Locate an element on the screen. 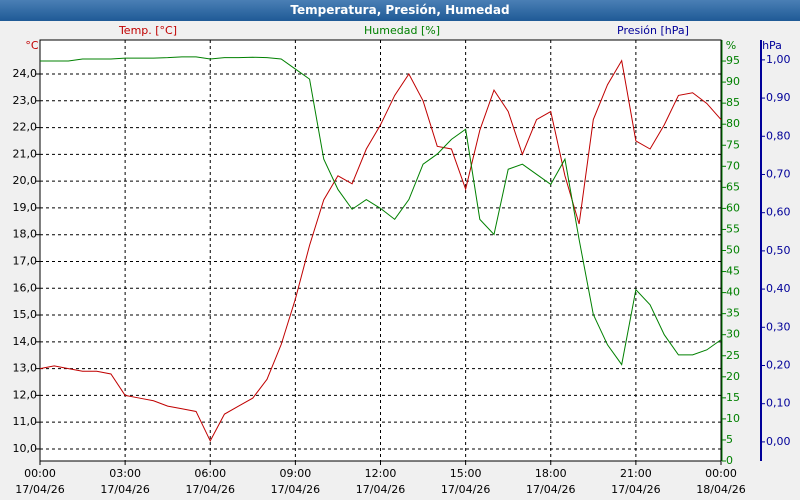 Image resolution: width=800 pixels, height=500 pixels. y2-tick-label: 15 is located at coordinates (733, 397).